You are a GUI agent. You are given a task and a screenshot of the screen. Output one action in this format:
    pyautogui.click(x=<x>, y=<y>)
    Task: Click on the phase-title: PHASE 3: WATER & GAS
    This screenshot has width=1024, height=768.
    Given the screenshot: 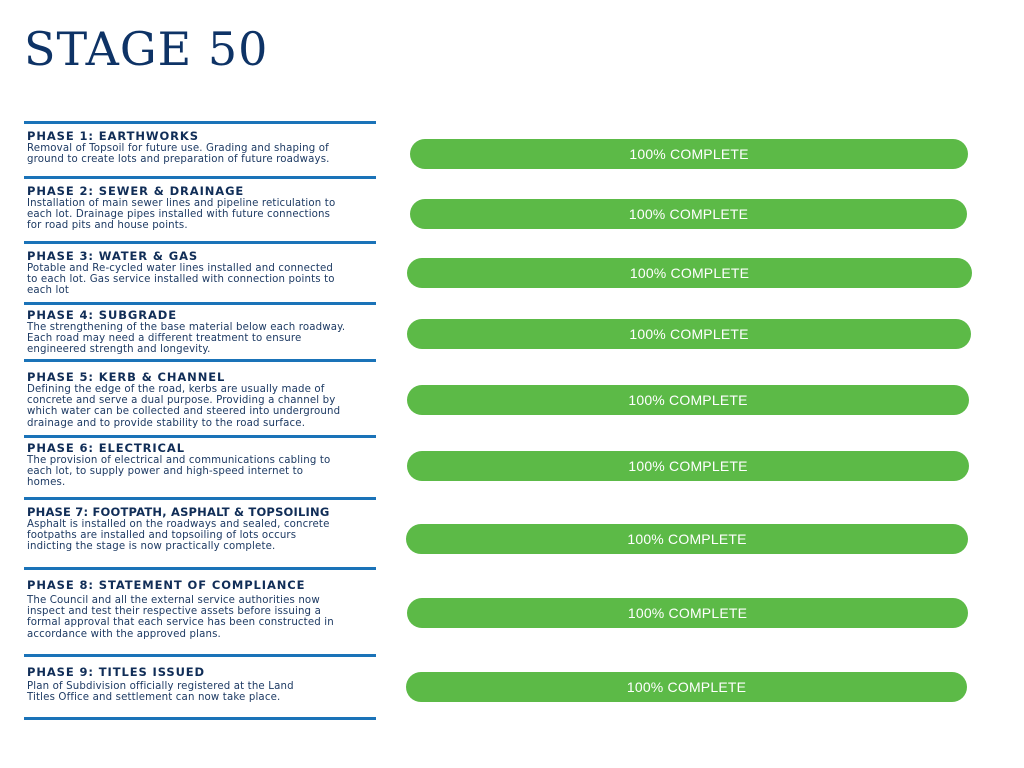 What is the action you would take?
    pyautogui.click(x=113, y=256)
    